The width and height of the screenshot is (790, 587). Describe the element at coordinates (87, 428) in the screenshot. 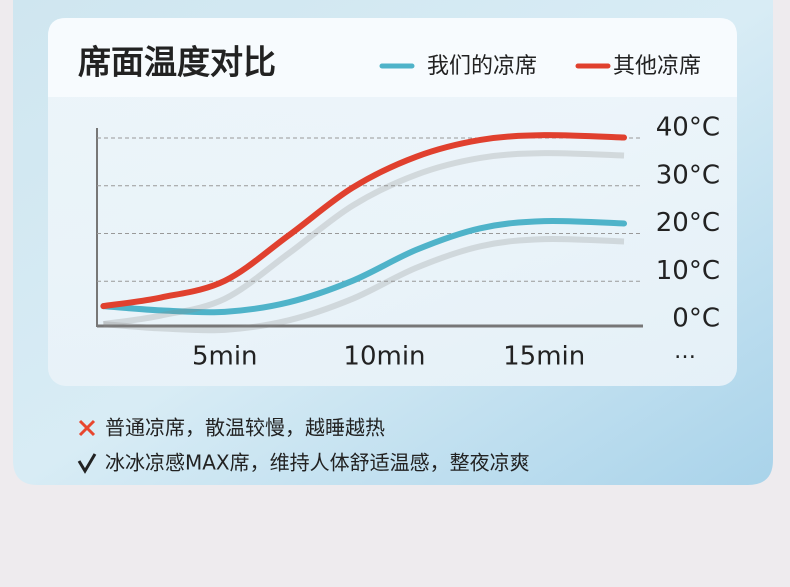

I see `cross-icon` at that location.